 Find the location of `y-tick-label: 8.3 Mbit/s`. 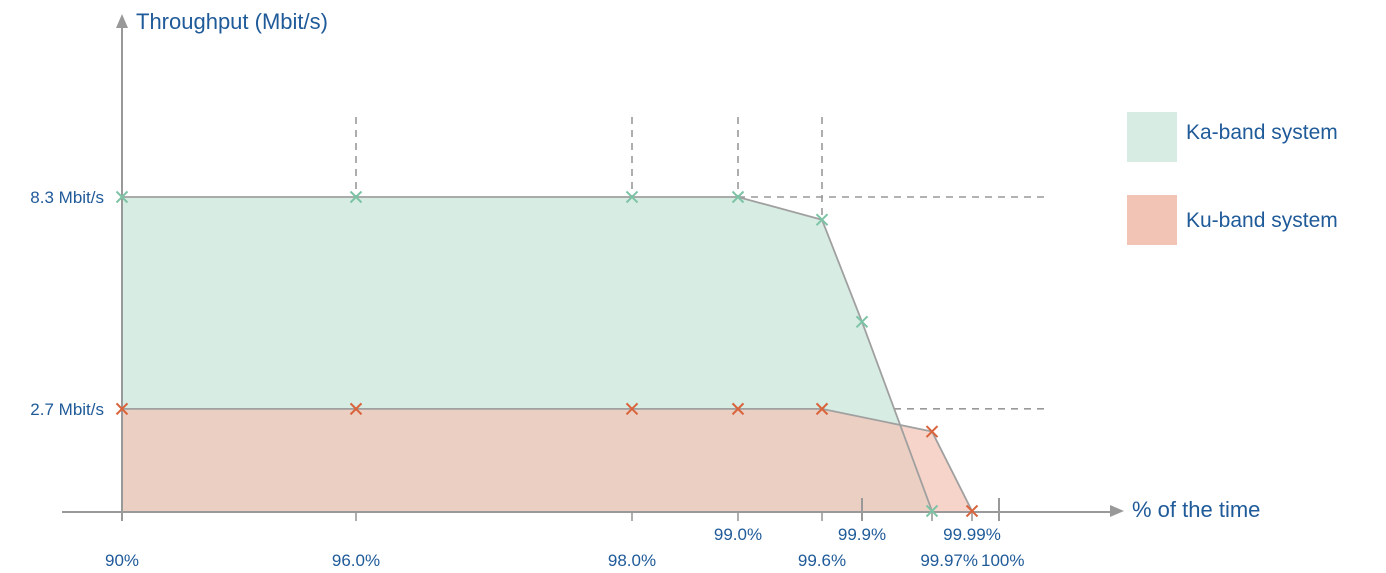

y-tick-label: 8.3 Mbit/s is located at coordinates (67, 197).